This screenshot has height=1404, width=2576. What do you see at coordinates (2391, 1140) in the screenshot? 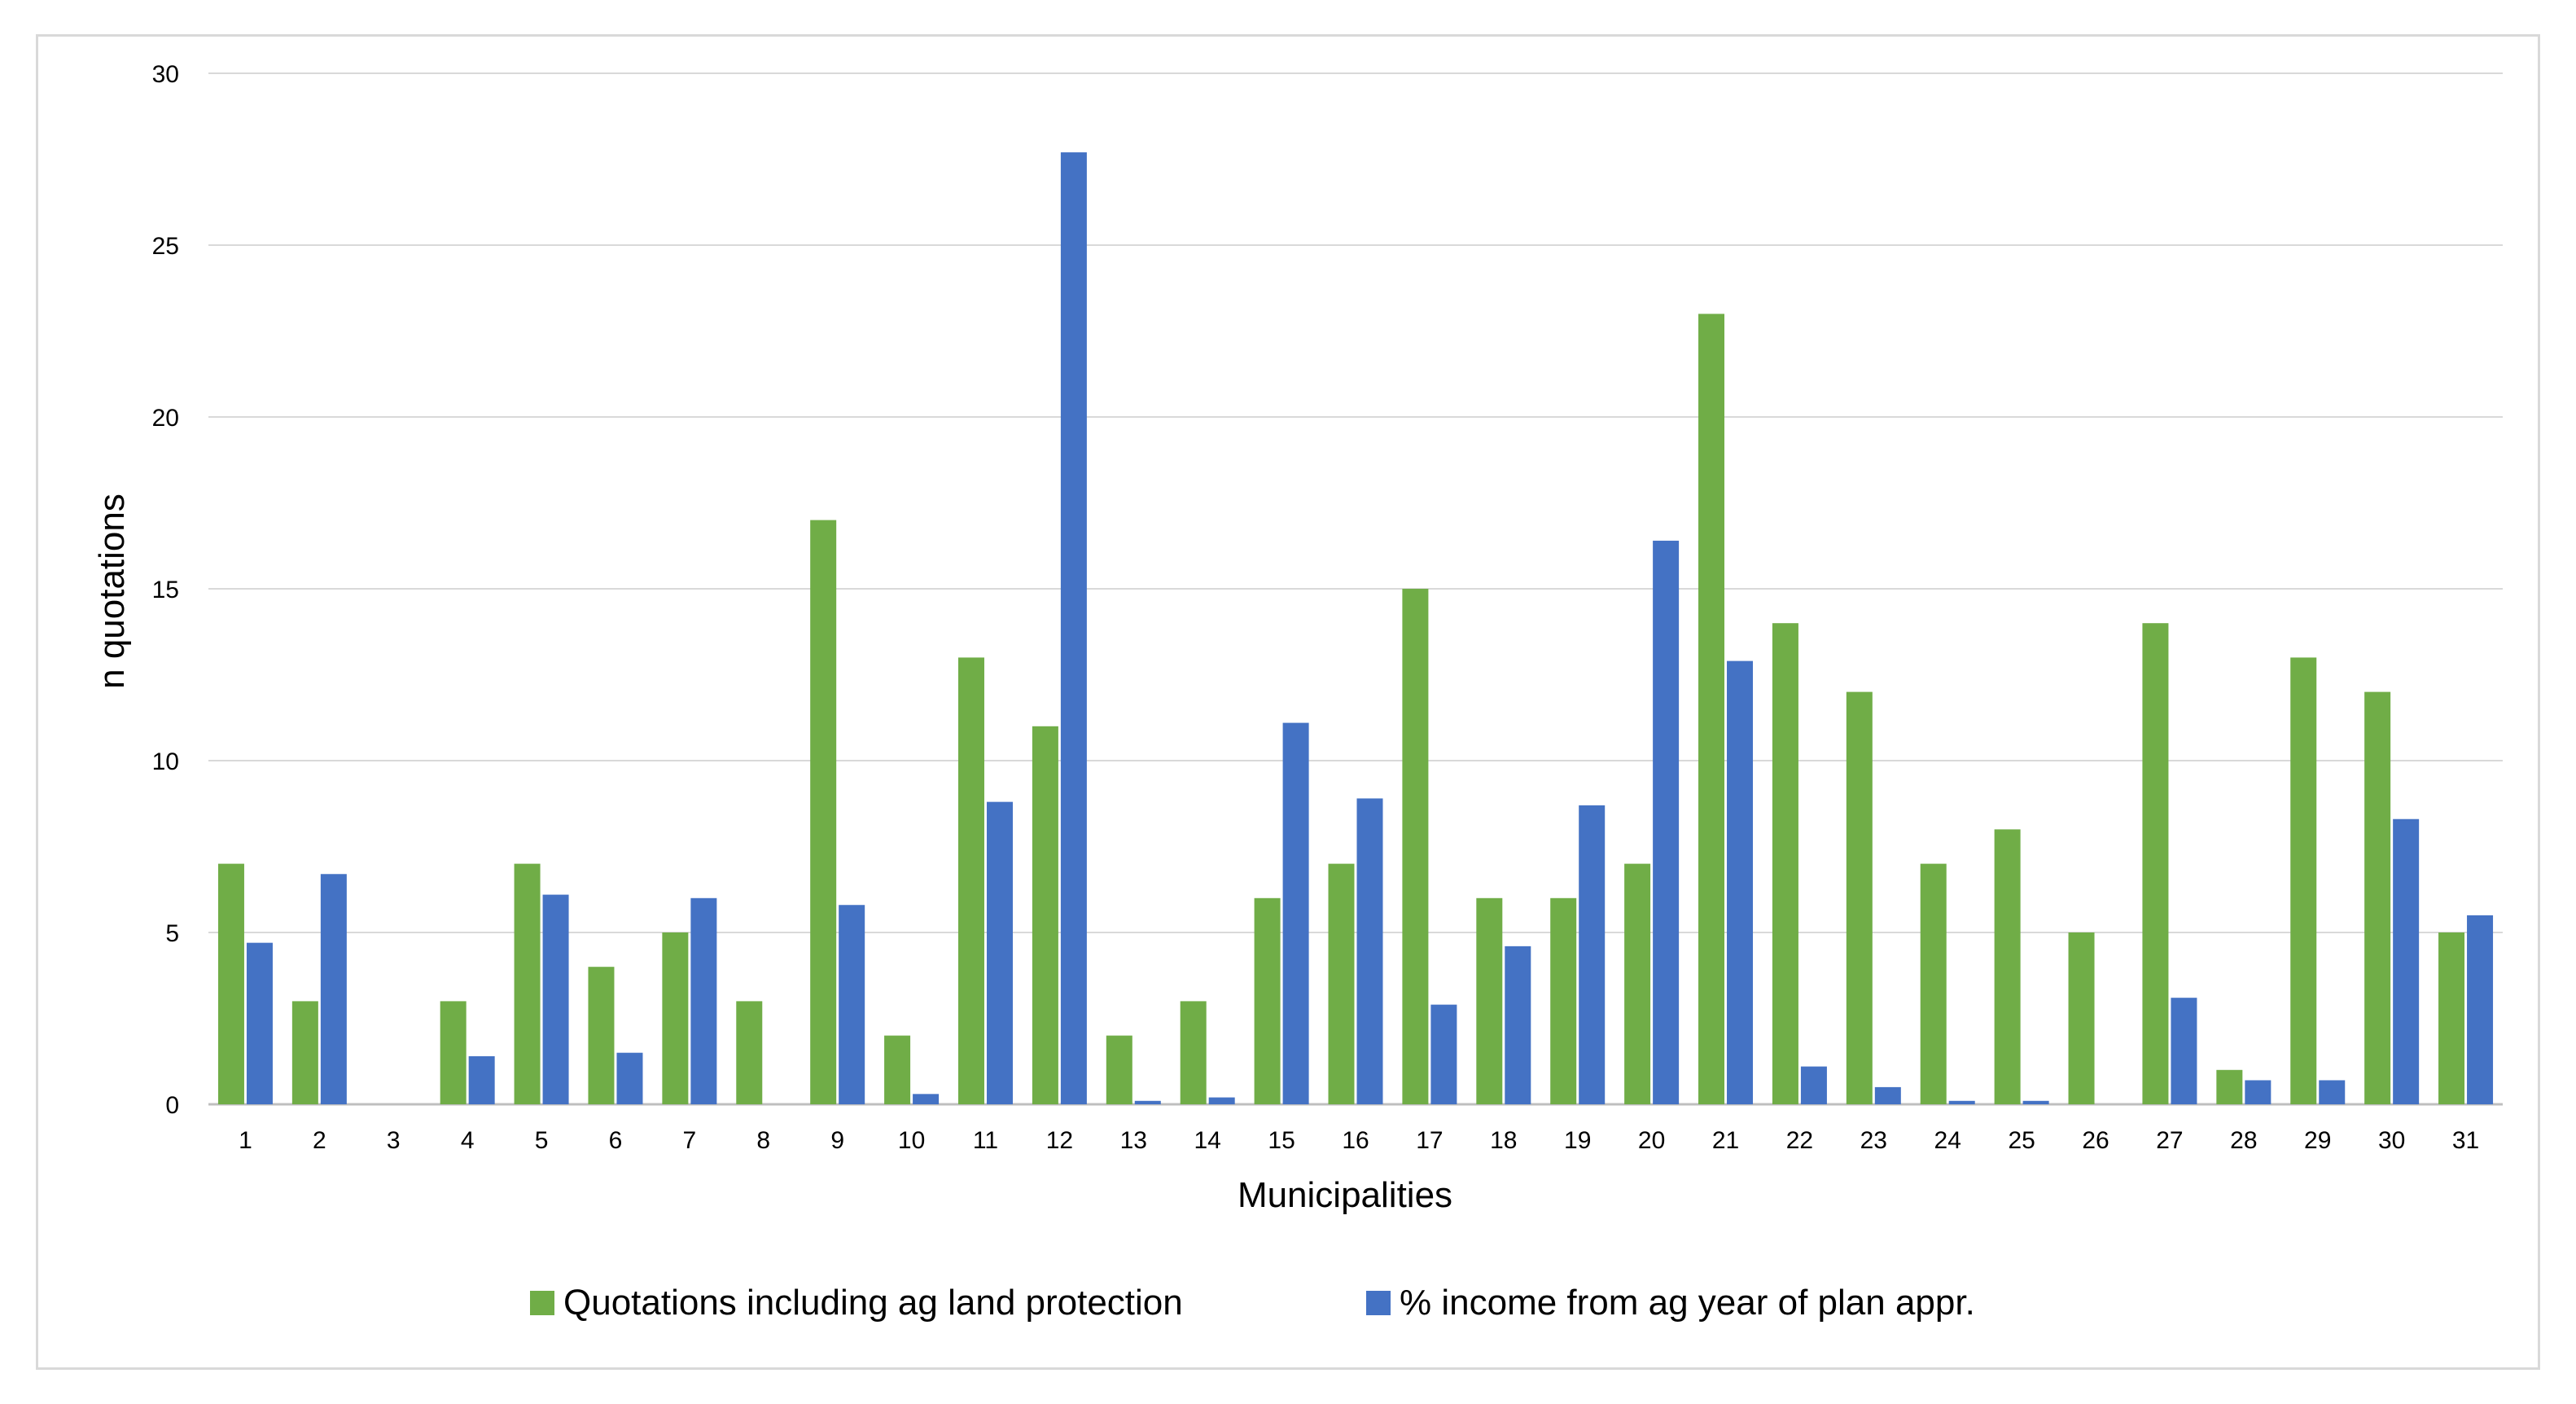
I see `x-tick-label-30: 30` at bounding box center [2391, 1140].